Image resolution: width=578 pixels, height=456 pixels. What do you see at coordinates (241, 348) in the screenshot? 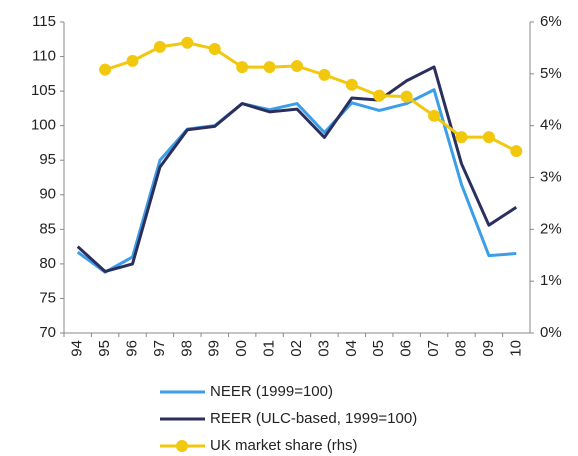
I see `x-tick-label: 00` at bounding box center [241, 348].